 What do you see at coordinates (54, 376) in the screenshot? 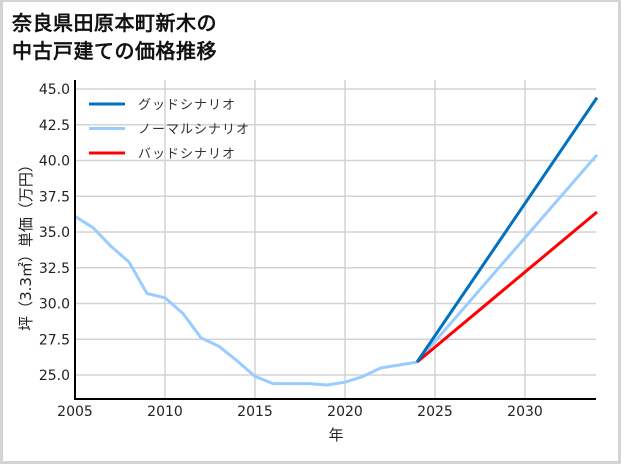
I see `y-tick-label: 25.0` at bounding box center [54, 376].